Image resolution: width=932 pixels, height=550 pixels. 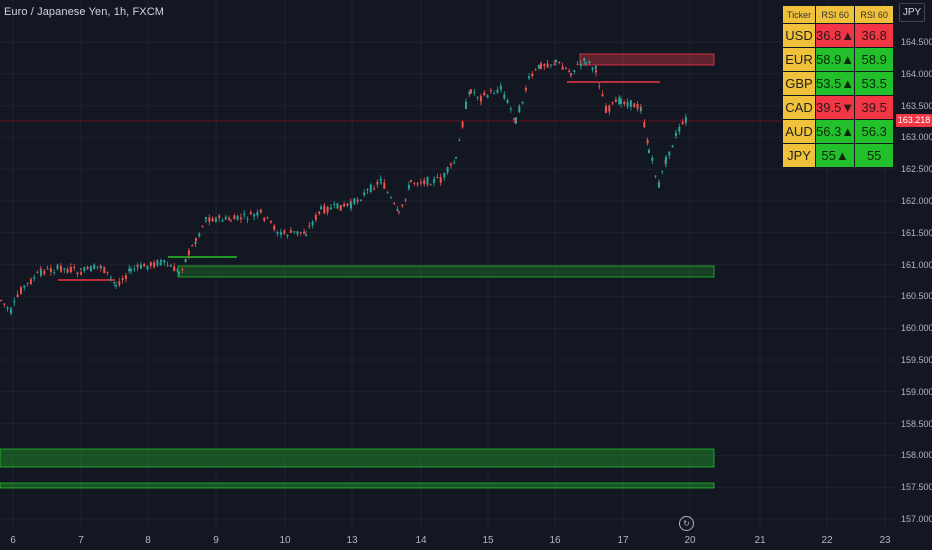 What do you see at coordinates (916, 455) in the screenshot?
I see `price-axis-label: 158.000` at bounding box center [916, 455].